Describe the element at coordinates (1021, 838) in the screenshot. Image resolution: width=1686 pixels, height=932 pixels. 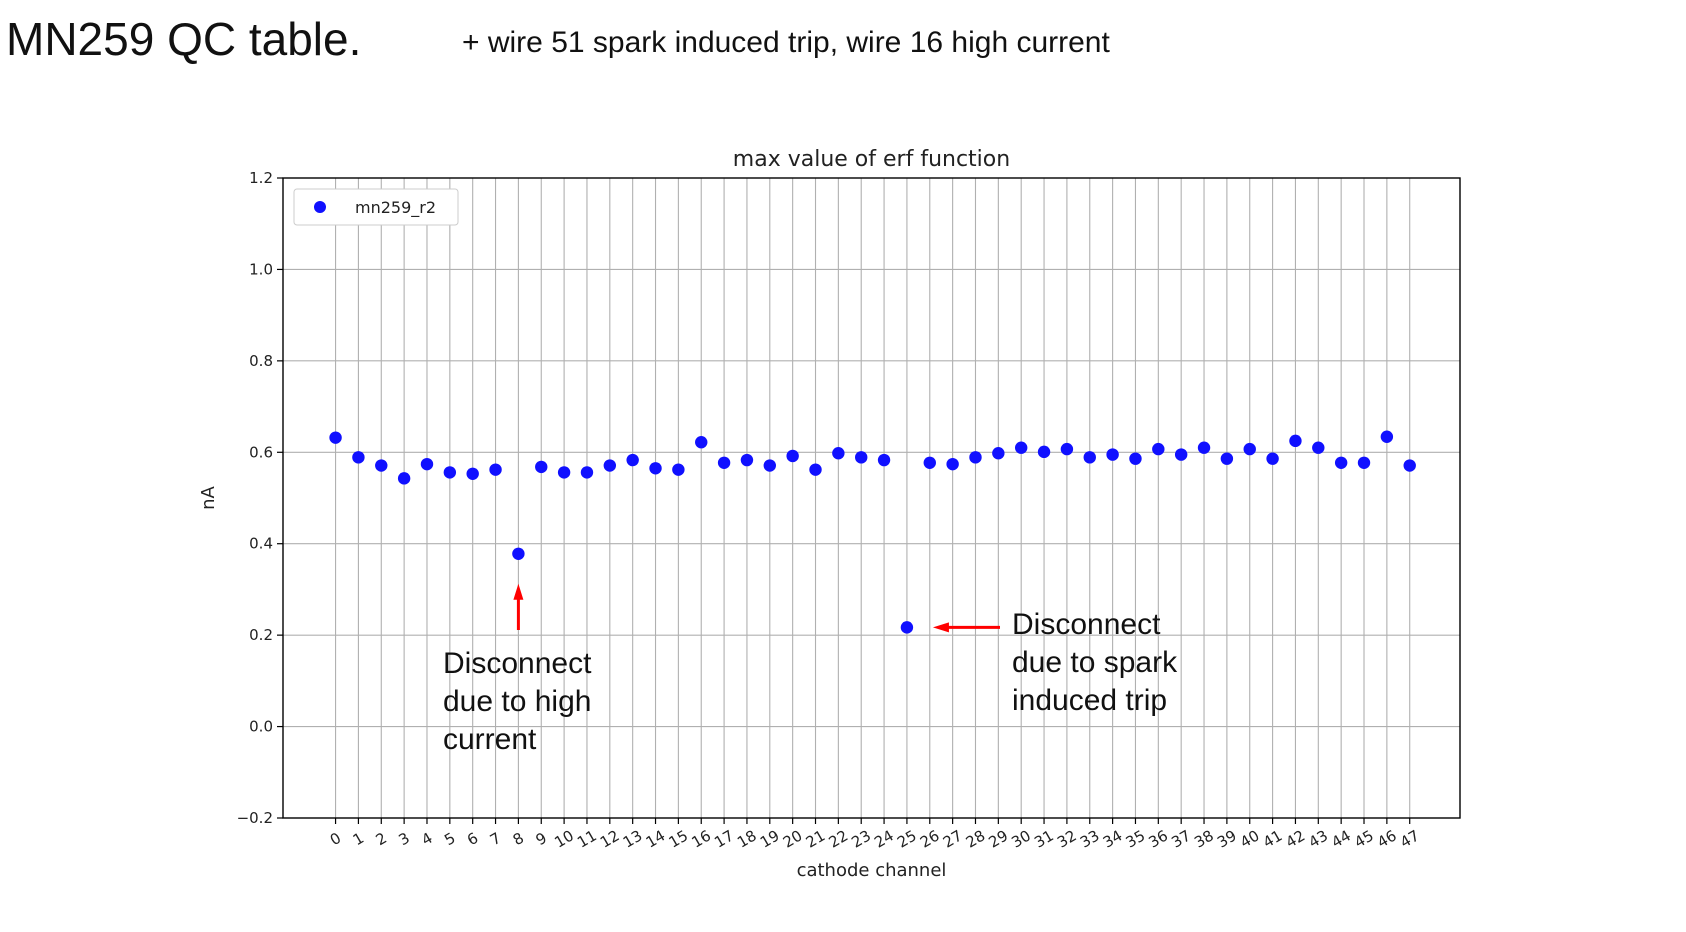
I see `x-tick-label: 30` at that location.